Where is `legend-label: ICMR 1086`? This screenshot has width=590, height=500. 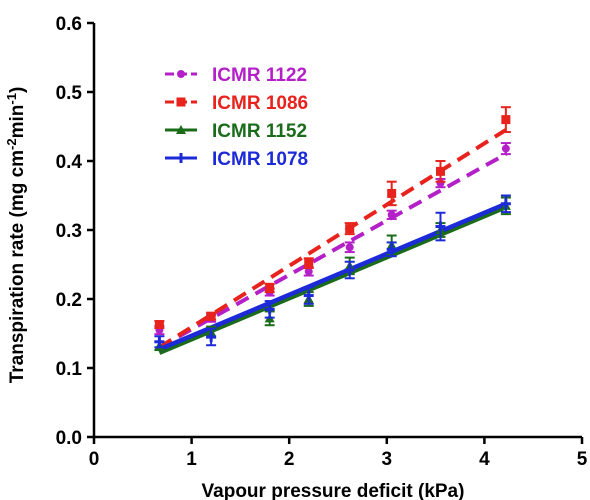
legend-label: ICMR 1086 is located at coordinates (260, 103).